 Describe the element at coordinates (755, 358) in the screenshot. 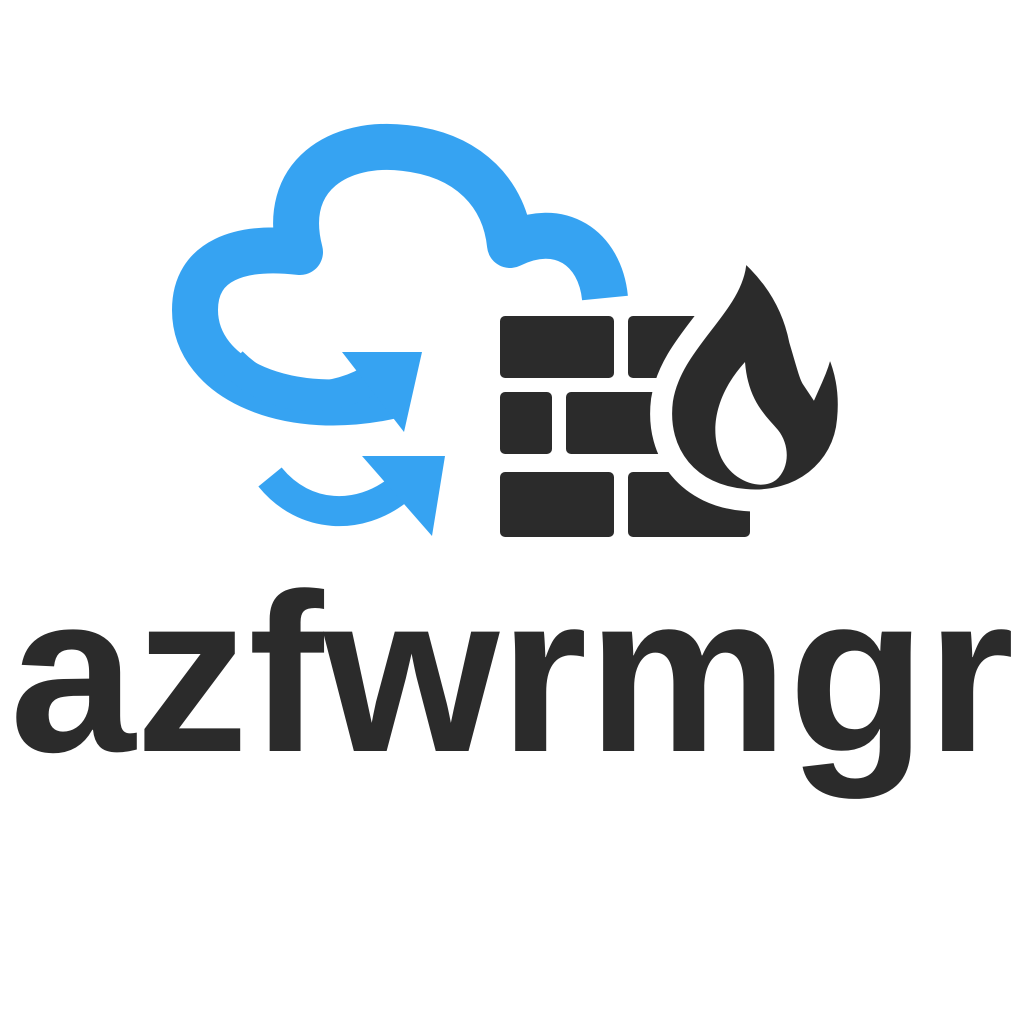

I see `flame-icon` at that location.